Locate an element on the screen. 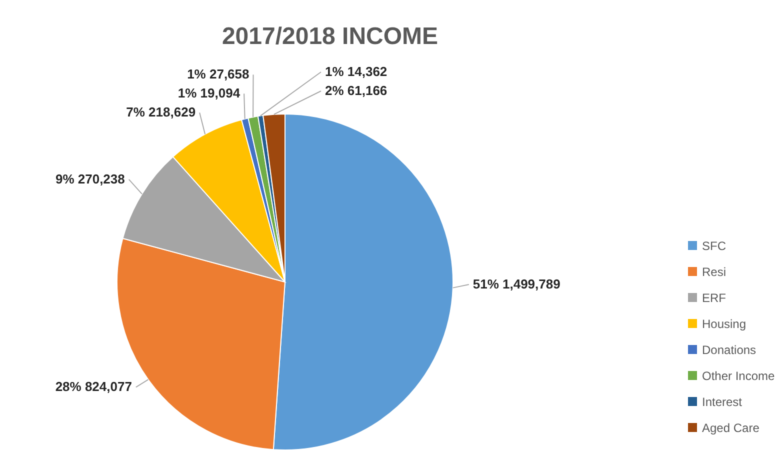  data-label: 1% 19,094 is located at coordinates (209, 93).